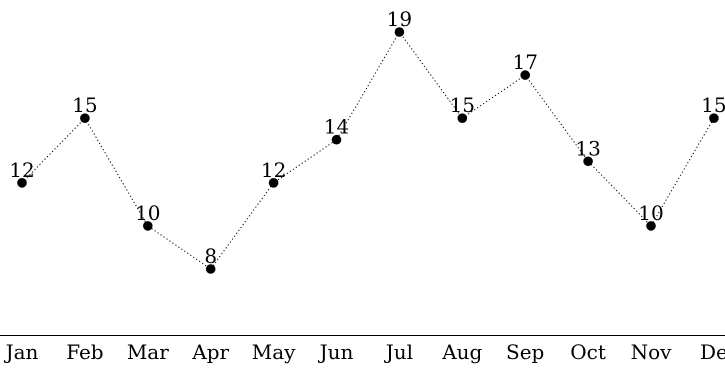 This screenshot has height=370, width=725. What do you see at coordinates (587, 148) in the screenshot?
I see `data-label-oct: 13` at bounding box center [587, 148].